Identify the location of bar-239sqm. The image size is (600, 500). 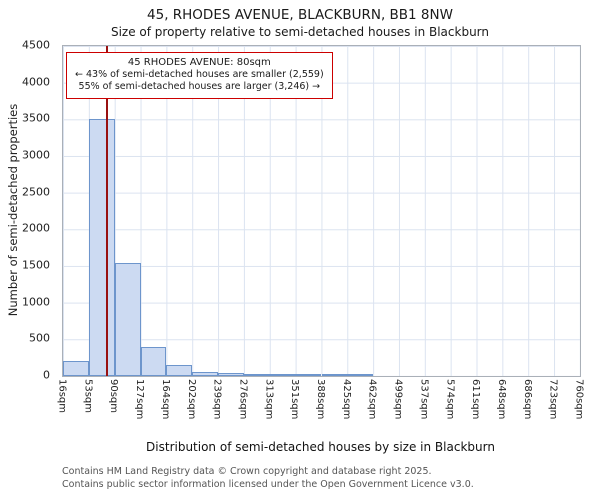
(231, 374).